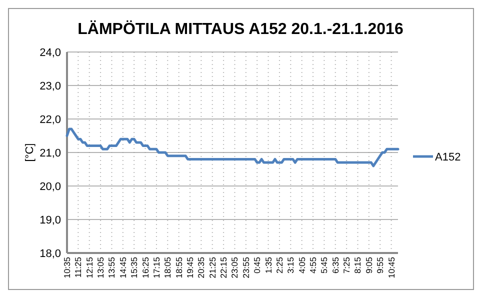 This screenshot has height=298, width=482. I want to click on y-tick-label: 20,0, so click(50, 186).